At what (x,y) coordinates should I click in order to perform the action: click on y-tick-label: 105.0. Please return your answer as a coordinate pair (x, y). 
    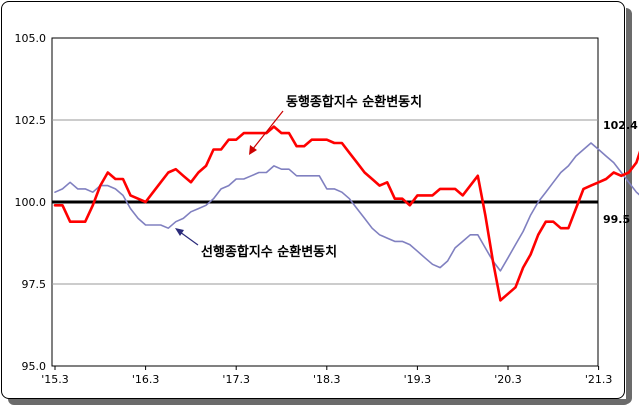
    Looking at the image, I should click on (31, 38).